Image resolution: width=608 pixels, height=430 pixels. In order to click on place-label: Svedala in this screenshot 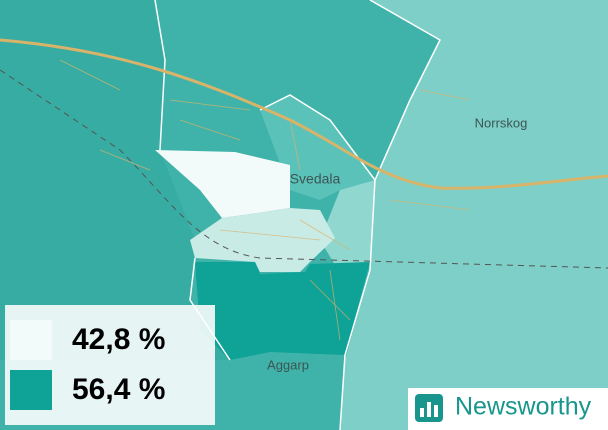, I will do `click(315, 179)`.